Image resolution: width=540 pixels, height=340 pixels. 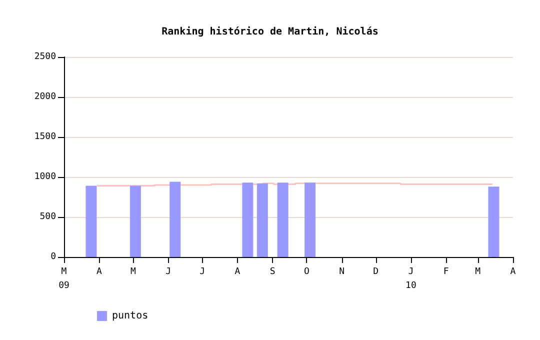 What do you see at coordinates (376, 272) in the screenshot?
I see `x-tick-label: D` at bounding box center [376, 272].